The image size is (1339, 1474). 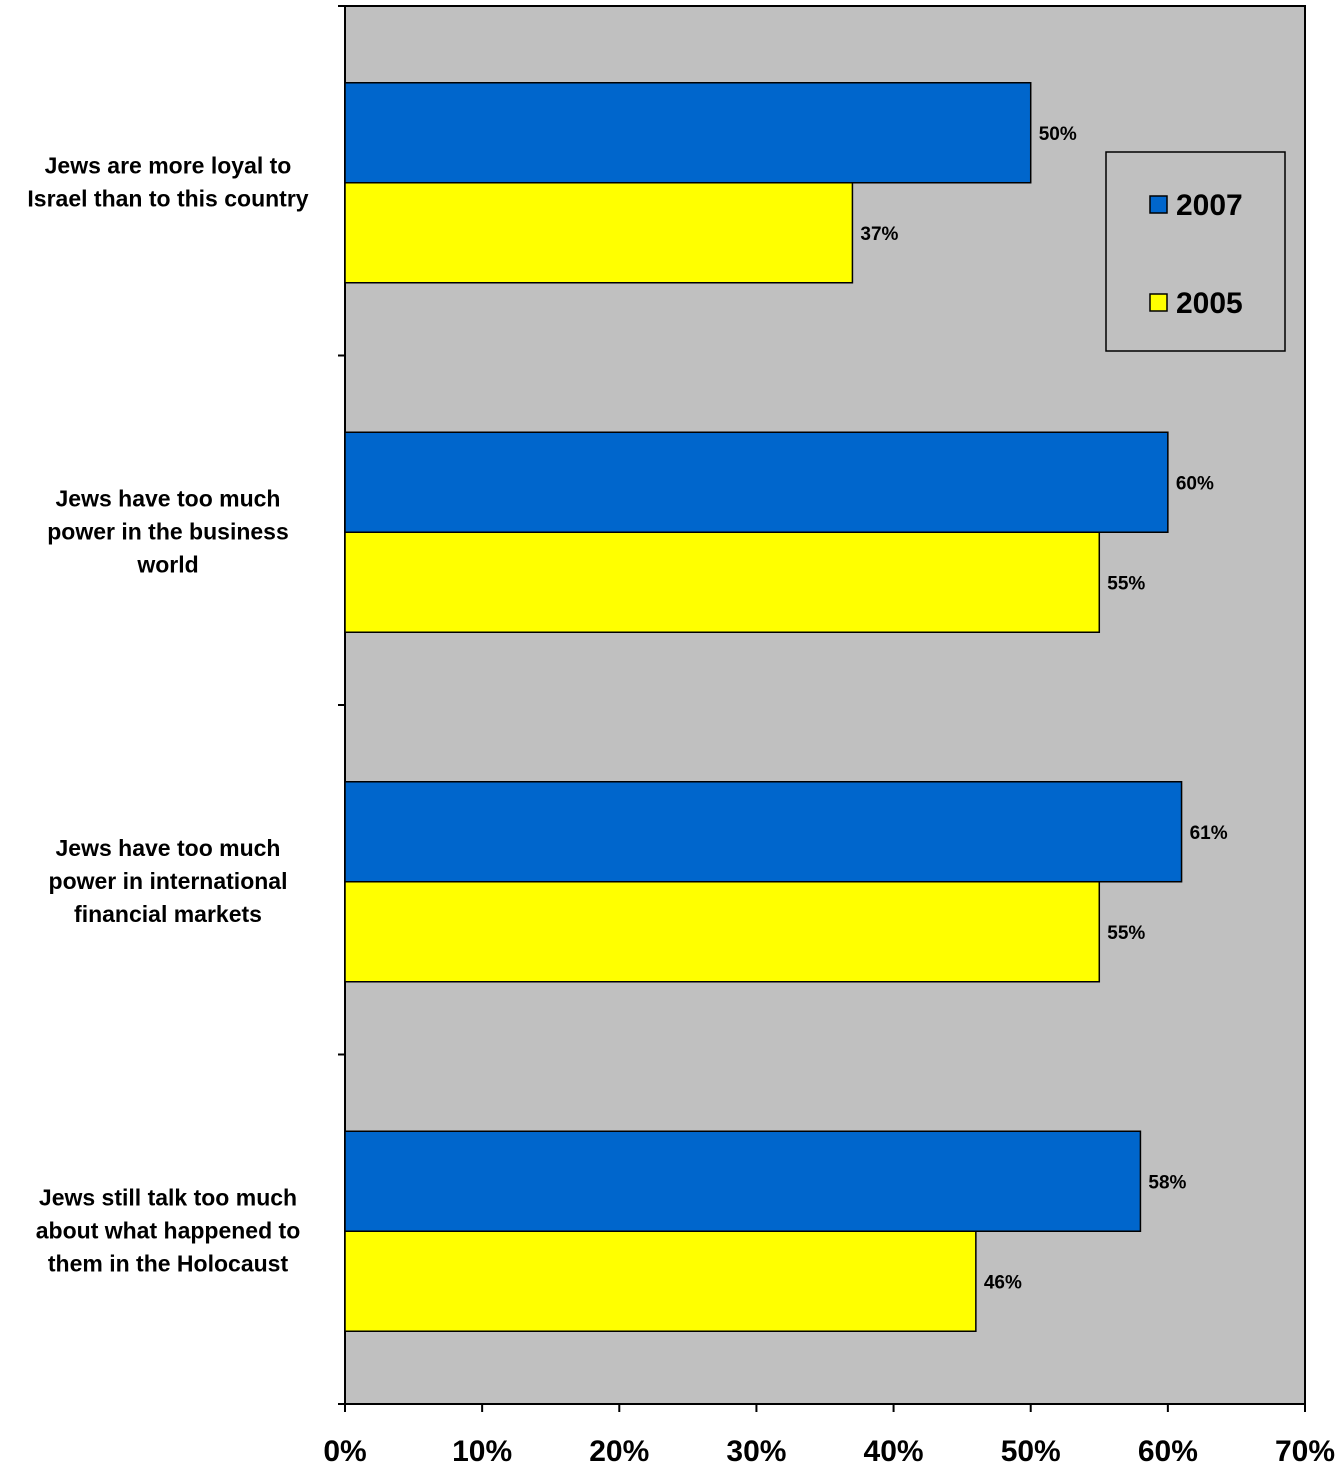 I want to click on data-label-2007-cat-3: 61%, so click(x=1209, y=833).